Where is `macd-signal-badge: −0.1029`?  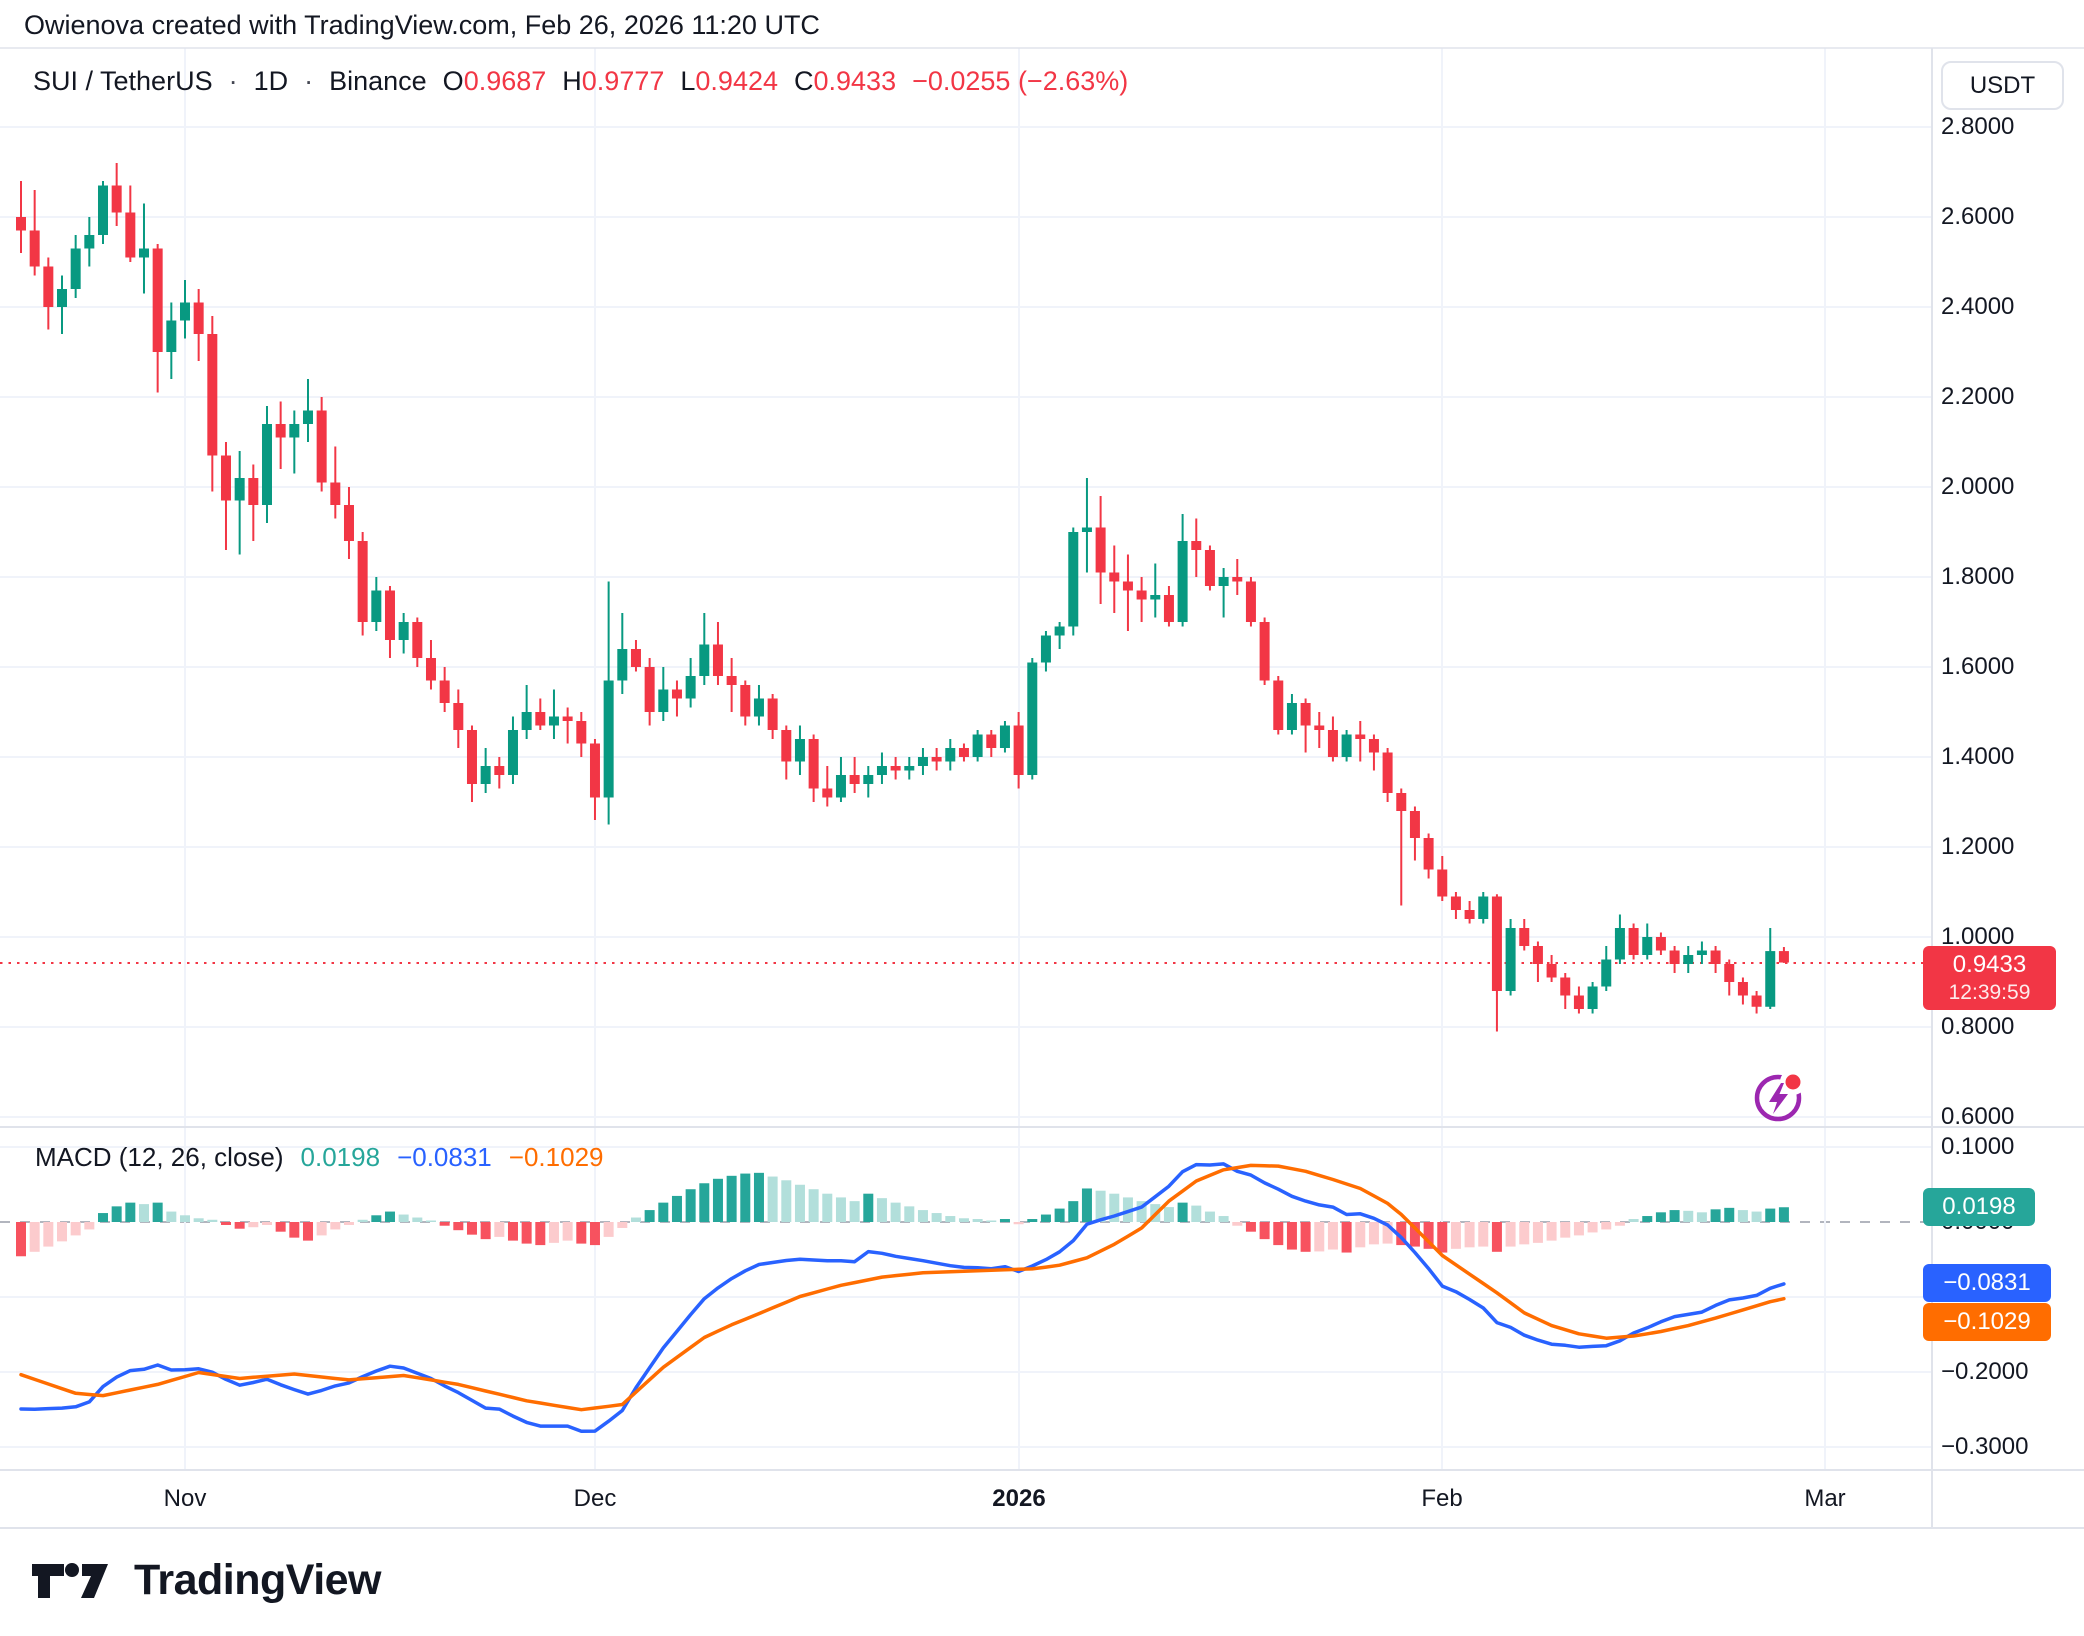 macd-signal-badge: −0.1029 is located at coordinates (1987, 1322).